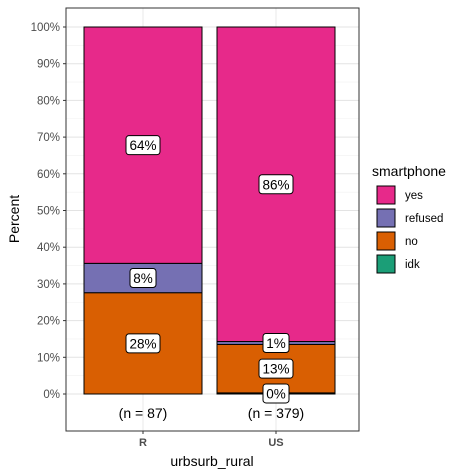 This screenshot has height=476, width=470. What do you see at coordinates (48, 285) in the screenshot?
I see `y-tick-label: 30%` at bounding box center [48, 285].